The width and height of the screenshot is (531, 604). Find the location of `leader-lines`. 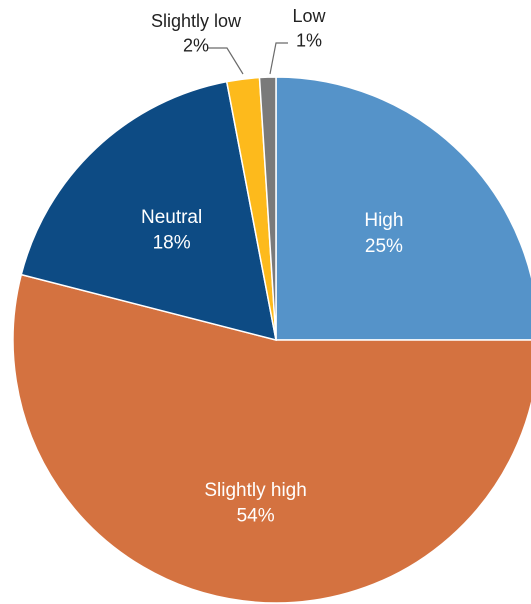

leader-lines is located at coordinates (247, 58).